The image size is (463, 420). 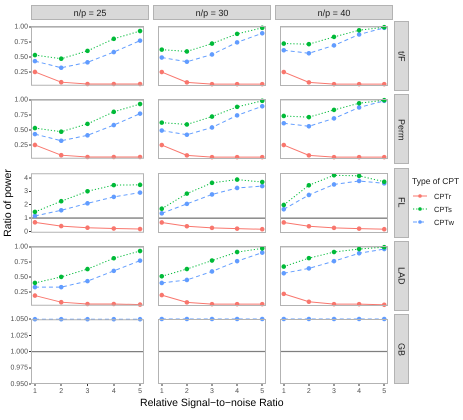 What do you see at coordinates (436, 181) in the screenshot?
I see `legend-title: Type of CPT` at bounding box center [436, 181].